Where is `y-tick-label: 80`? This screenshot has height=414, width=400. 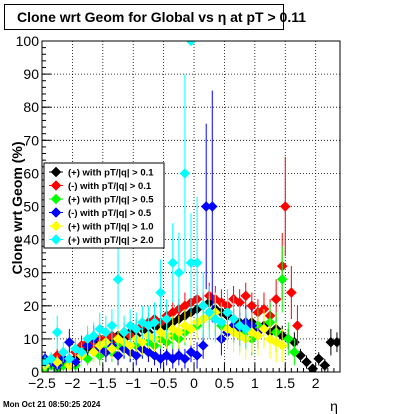 y-tick-label: 80 is located at coordinates (31, 107).